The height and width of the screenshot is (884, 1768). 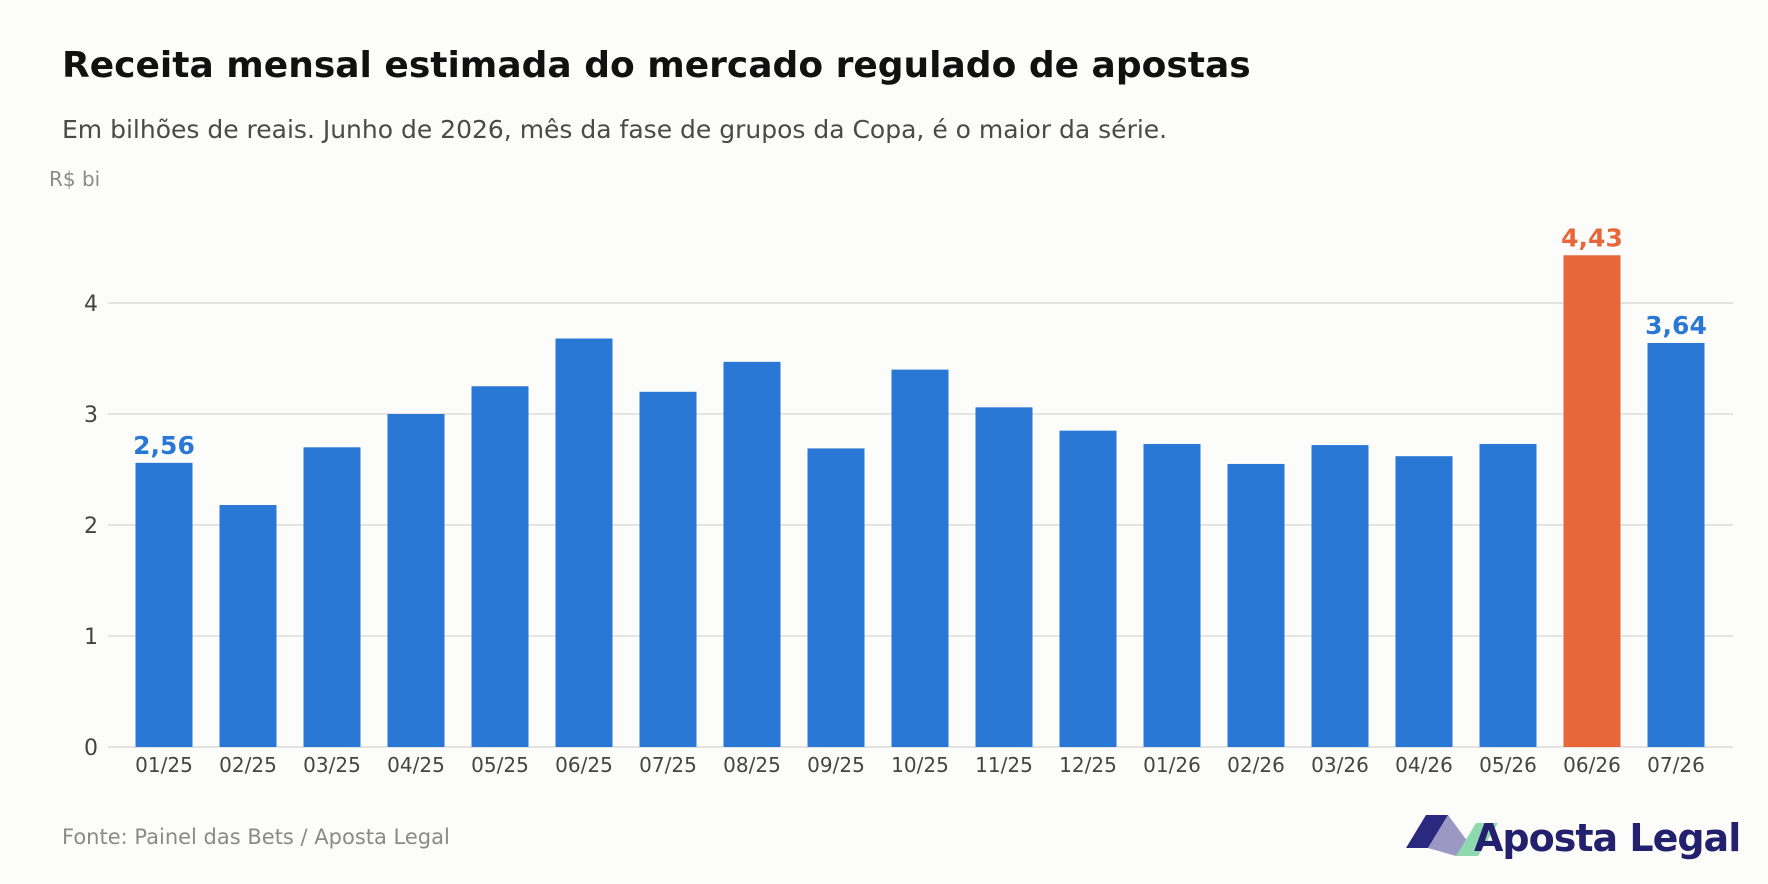 I want to click on y-axis-ticks: 0 1 2 3 4, so click(x=91, y=526).